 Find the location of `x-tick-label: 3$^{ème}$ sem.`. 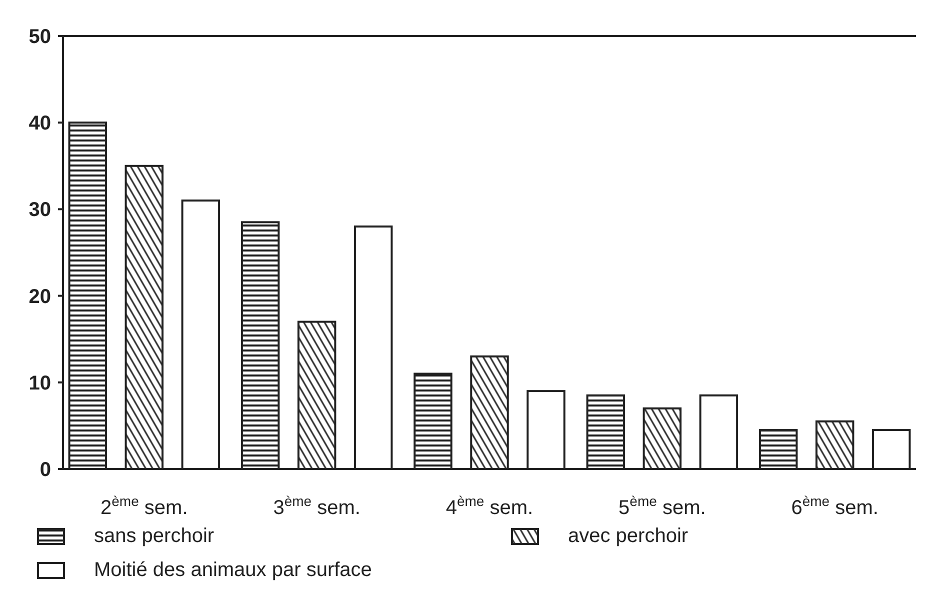

x-tick-label: 3$^{ème}$ sem. is located at coordinates (316, 506).